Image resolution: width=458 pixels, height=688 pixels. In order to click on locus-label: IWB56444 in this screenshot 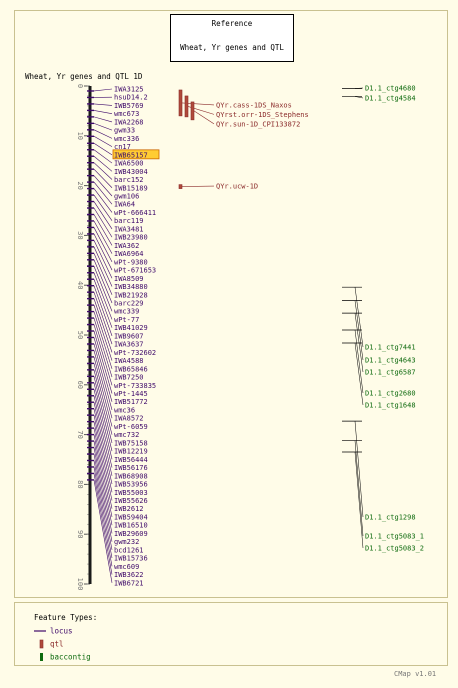, I will do `click(131, 460)`.